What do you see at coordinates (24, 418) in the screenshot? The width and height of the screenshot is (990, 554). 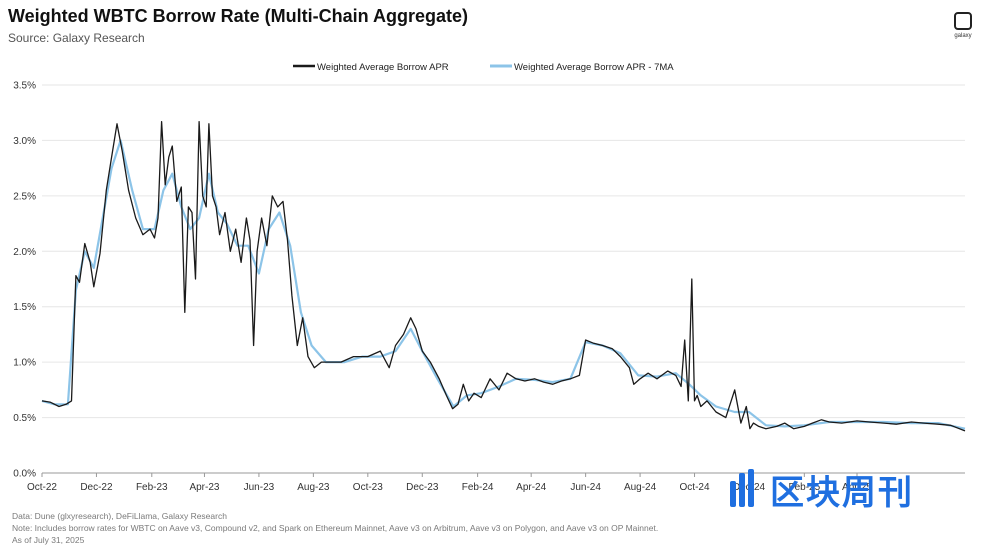 I see `y-tick-label: 0.5%` at bounding box center [24, 418].